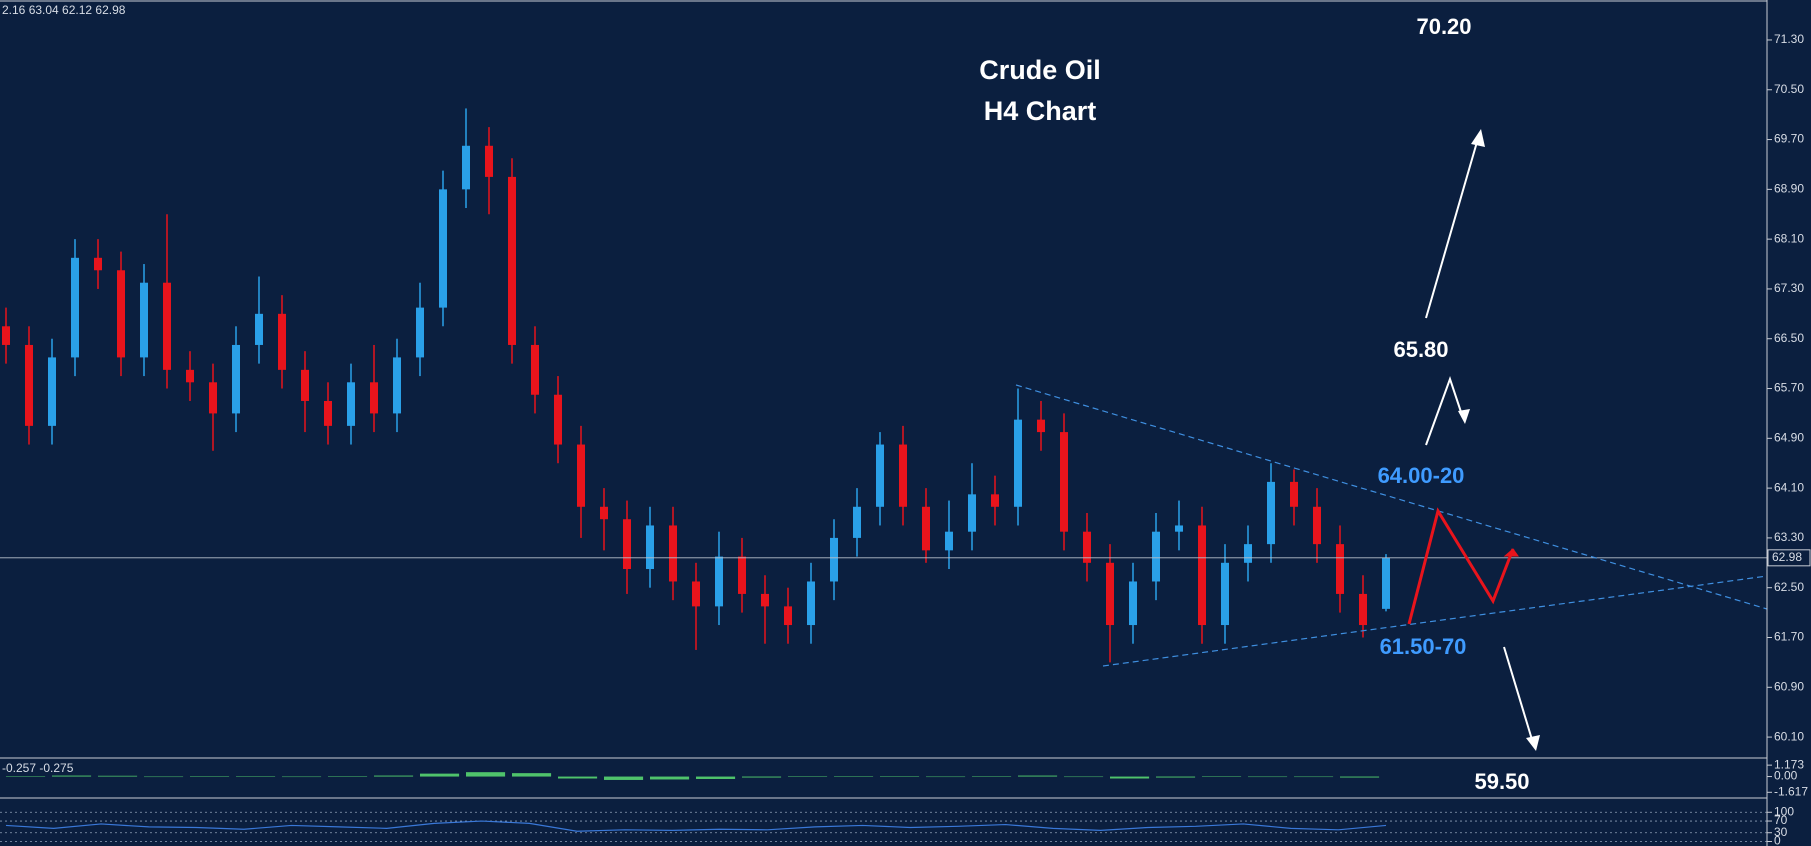  I want to click on y-tick-label: 69.70, so click(1789, 139).